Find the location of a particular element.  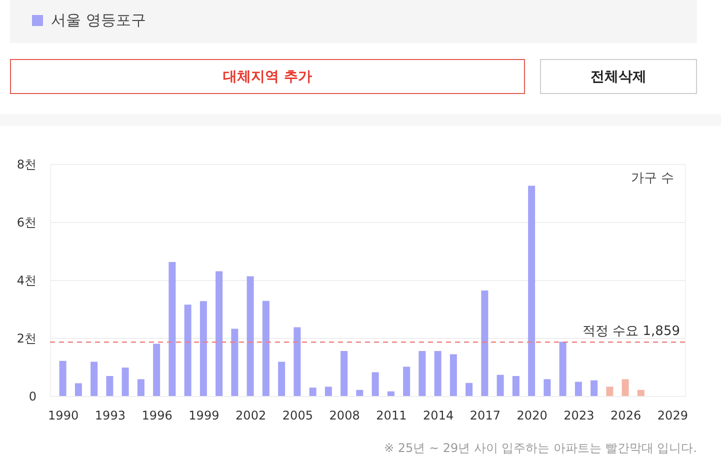

x-tick-label: 1996 is located at coordinates (157, 415).